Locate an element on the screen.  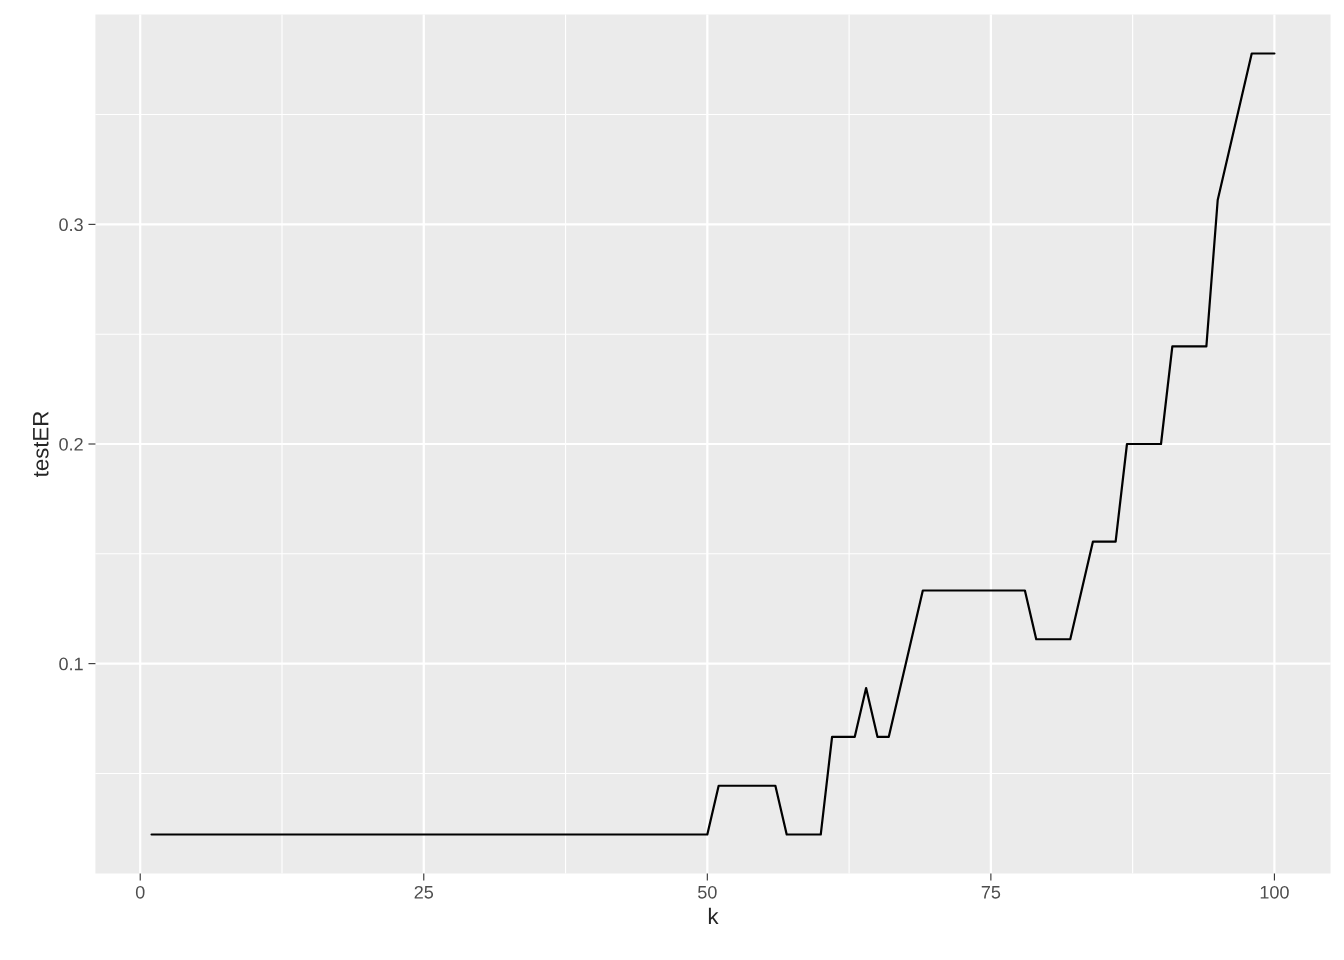
x-tick-label: 50 is located at coordinates (707, 892).